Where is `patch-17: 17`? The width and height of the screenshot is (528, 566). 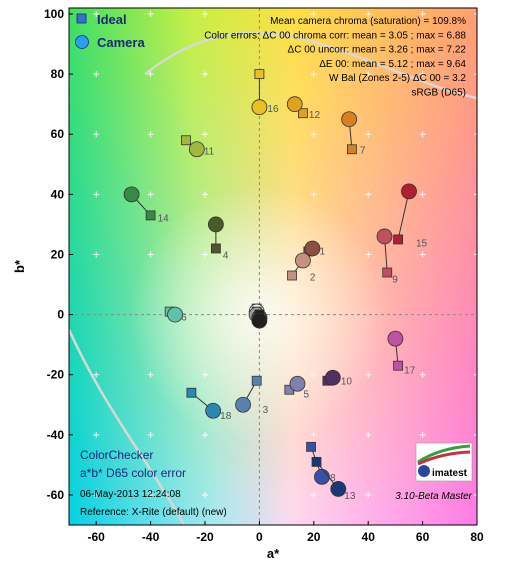 patch-17: 17 is located at coordinates (401, 353).